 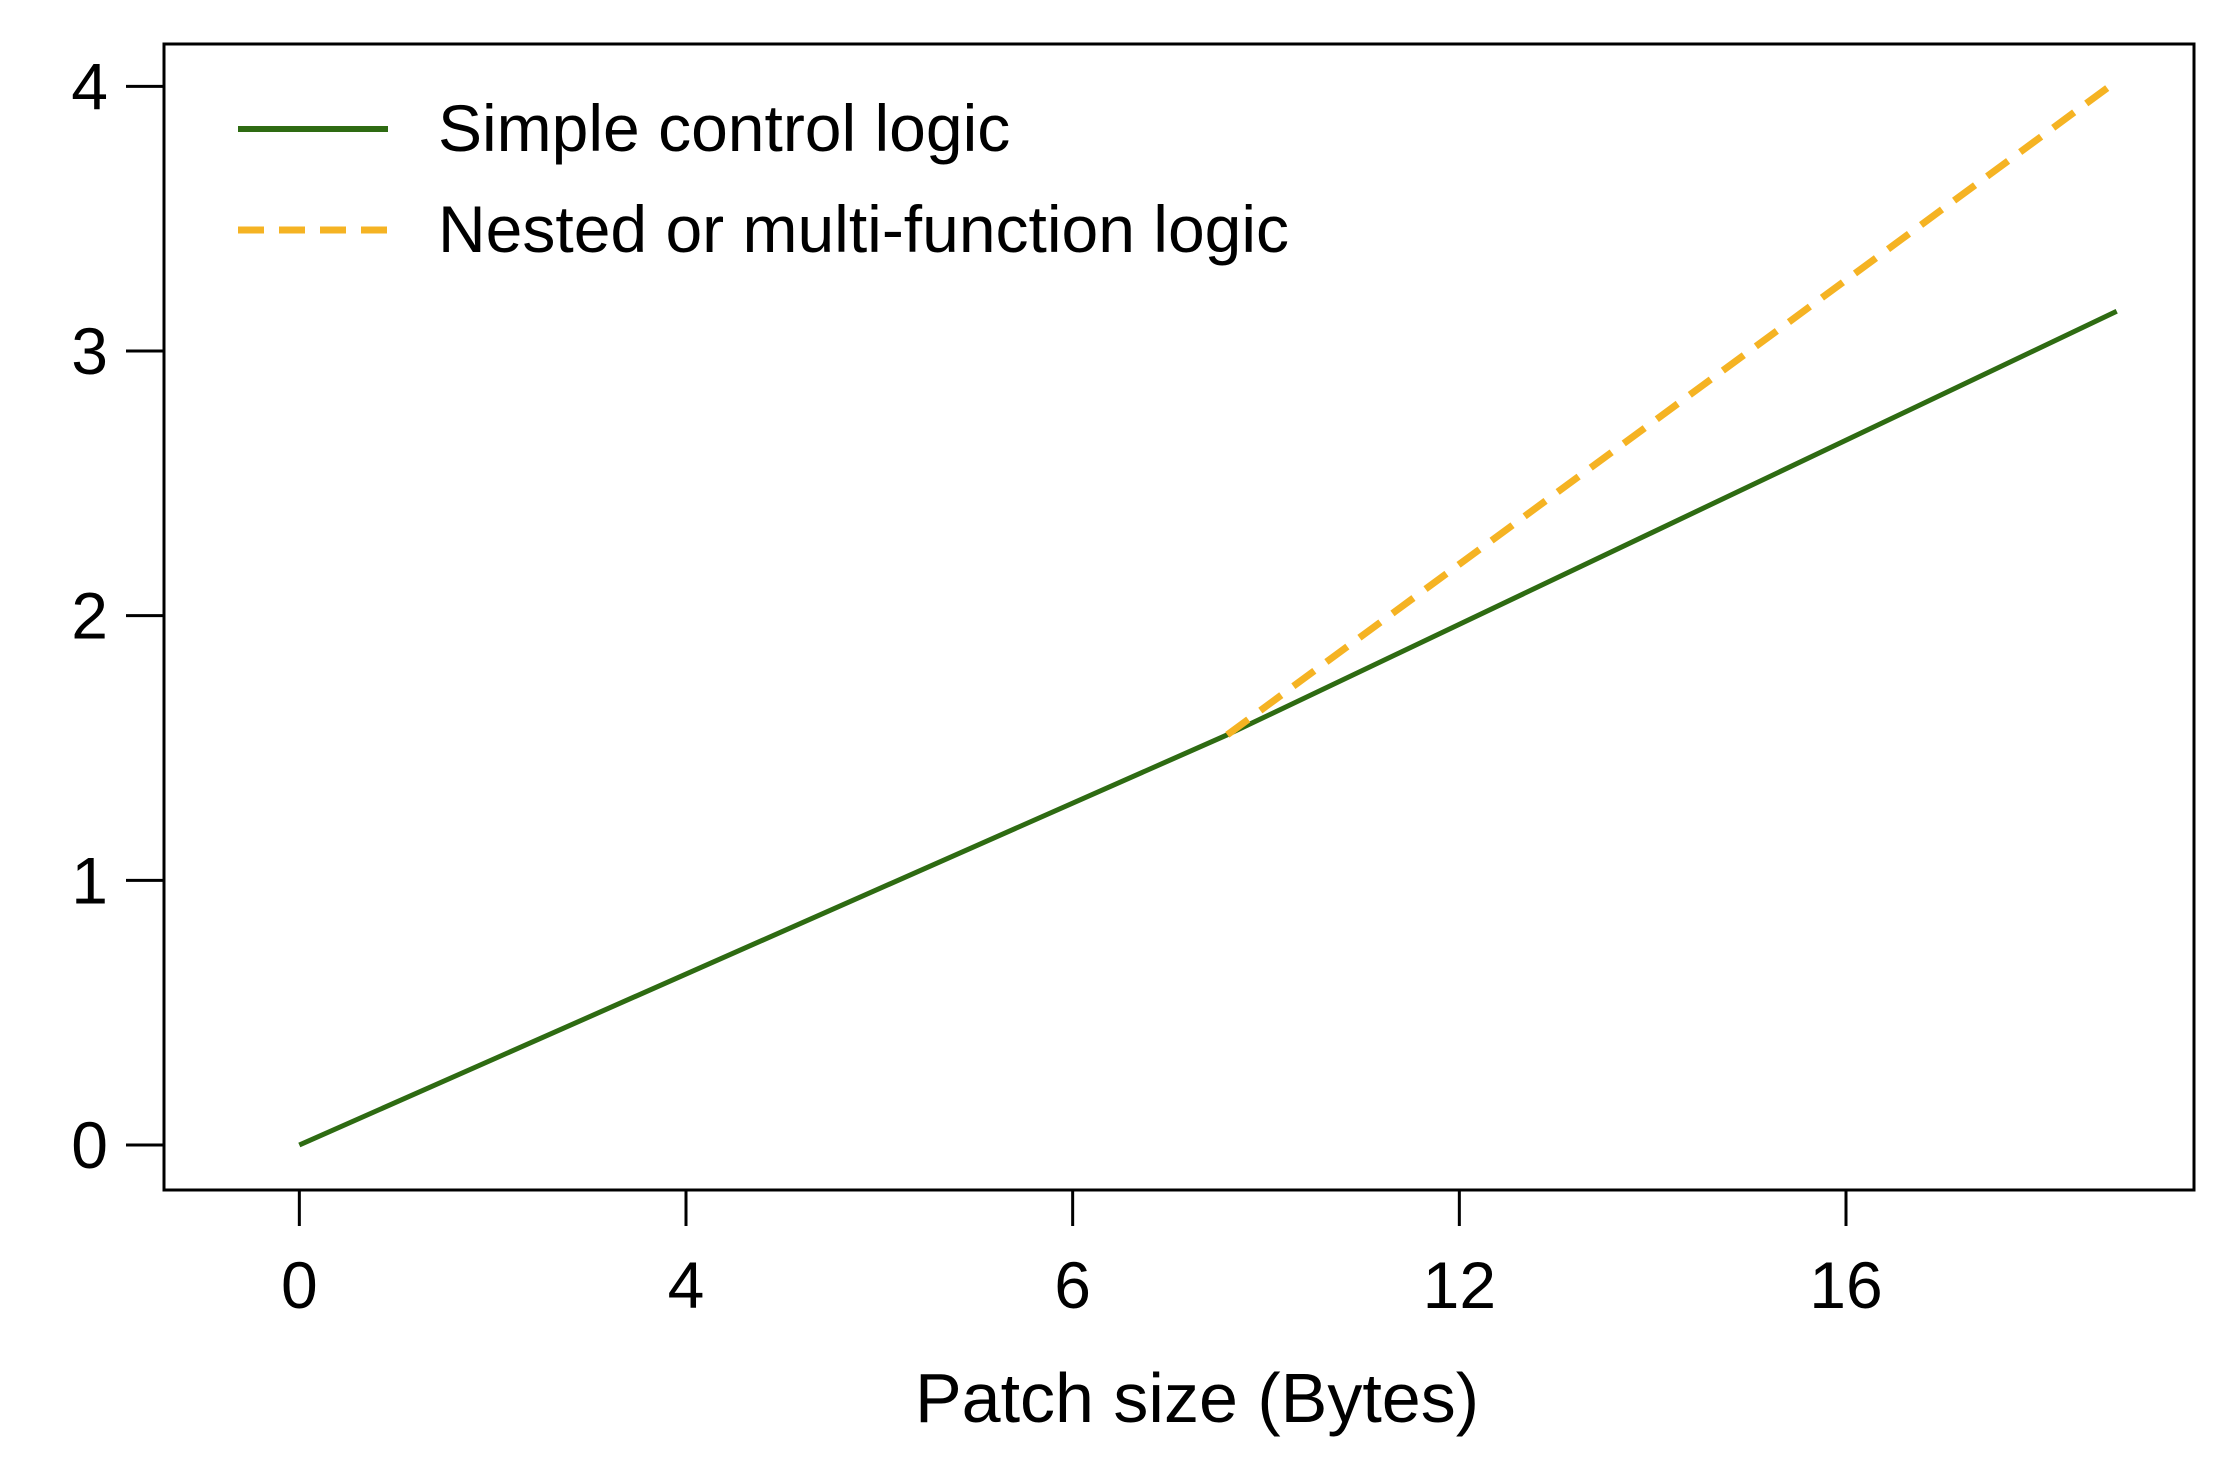 I want to click on y-tick-label: 4, so click(x=89, y=86).